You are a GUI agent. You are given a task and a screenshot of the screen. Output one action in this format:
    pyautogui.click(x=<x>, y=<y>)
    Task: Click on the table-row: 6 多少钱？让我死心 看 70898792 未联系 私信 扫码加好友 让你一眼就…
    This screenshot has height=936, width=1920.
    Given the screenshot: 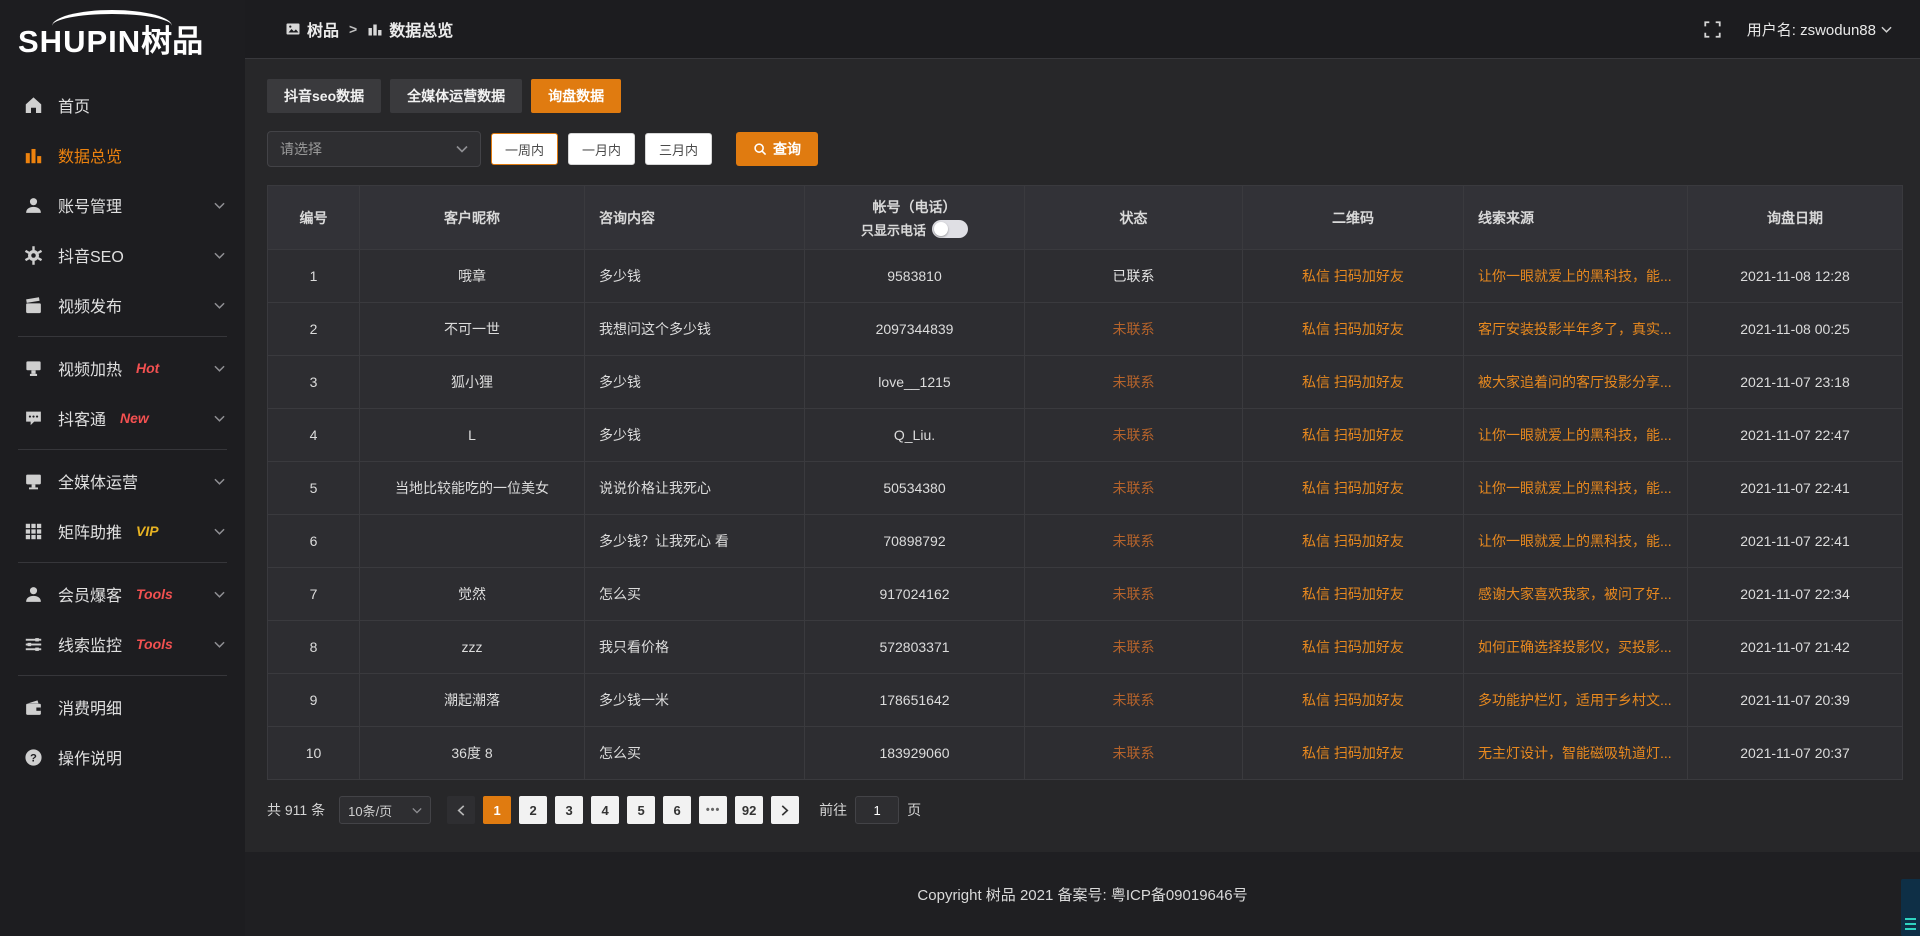 What is the action you would take?
    pyautogui.click(x=1085, y=541)
    